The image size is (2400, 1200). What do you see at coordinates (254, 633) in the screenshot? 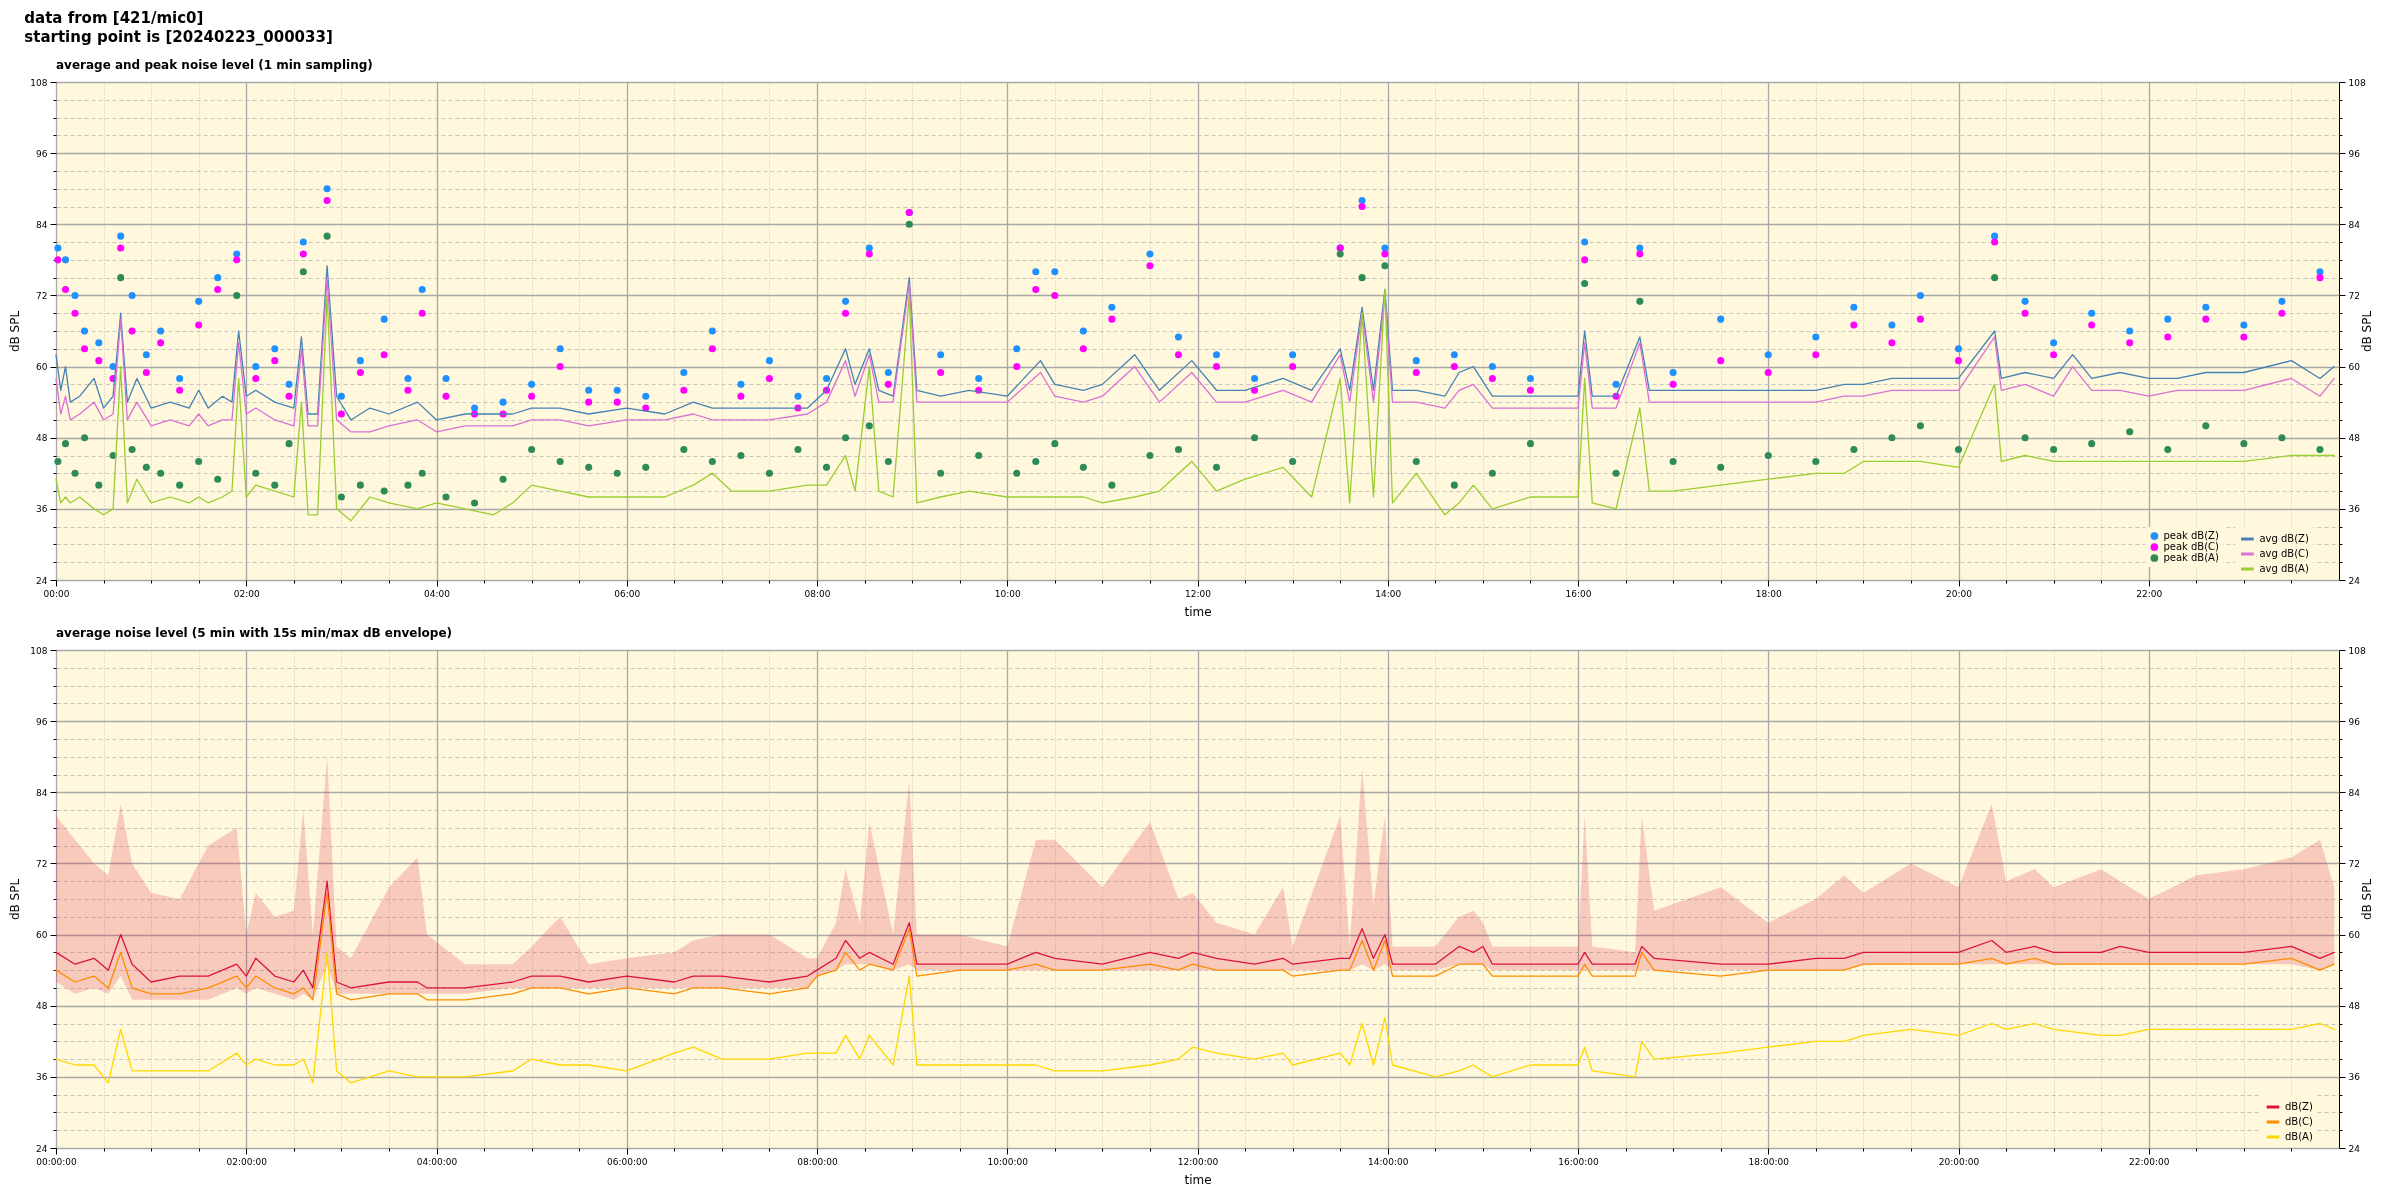
I see `chart-title: average noise level (5 min with 15s min/max dB envelope)` at bounding box center [254, 633].